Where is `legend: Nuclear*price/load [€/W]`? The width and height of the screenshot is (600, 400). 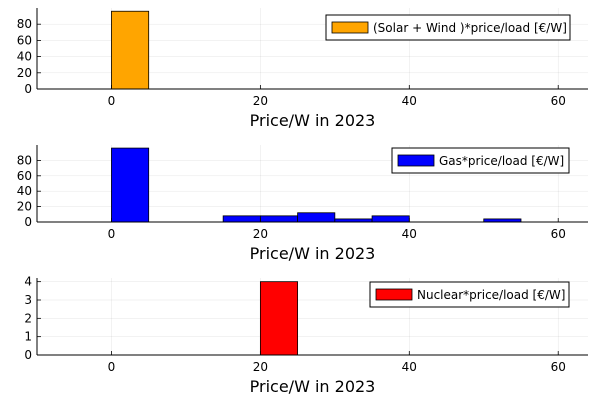
legend: Nuclear*price/load [€/W] is located at coordinates (469, 294).